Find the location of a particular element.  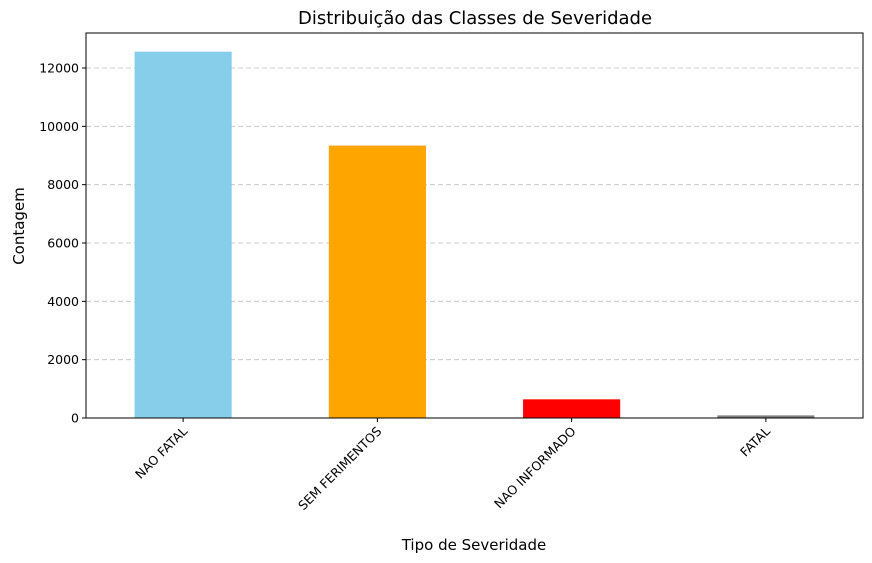

chart-title: Distribuição das Classes de Severidade is located at coordinates (475, 18).